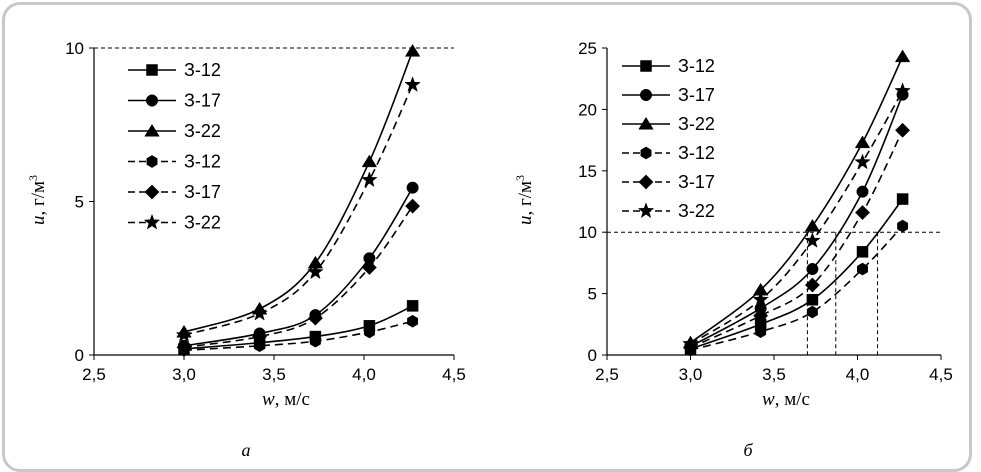 The width and height of the screenshot is (981, 472). I want to click on y-tick-label: 15, so click(587, 171).